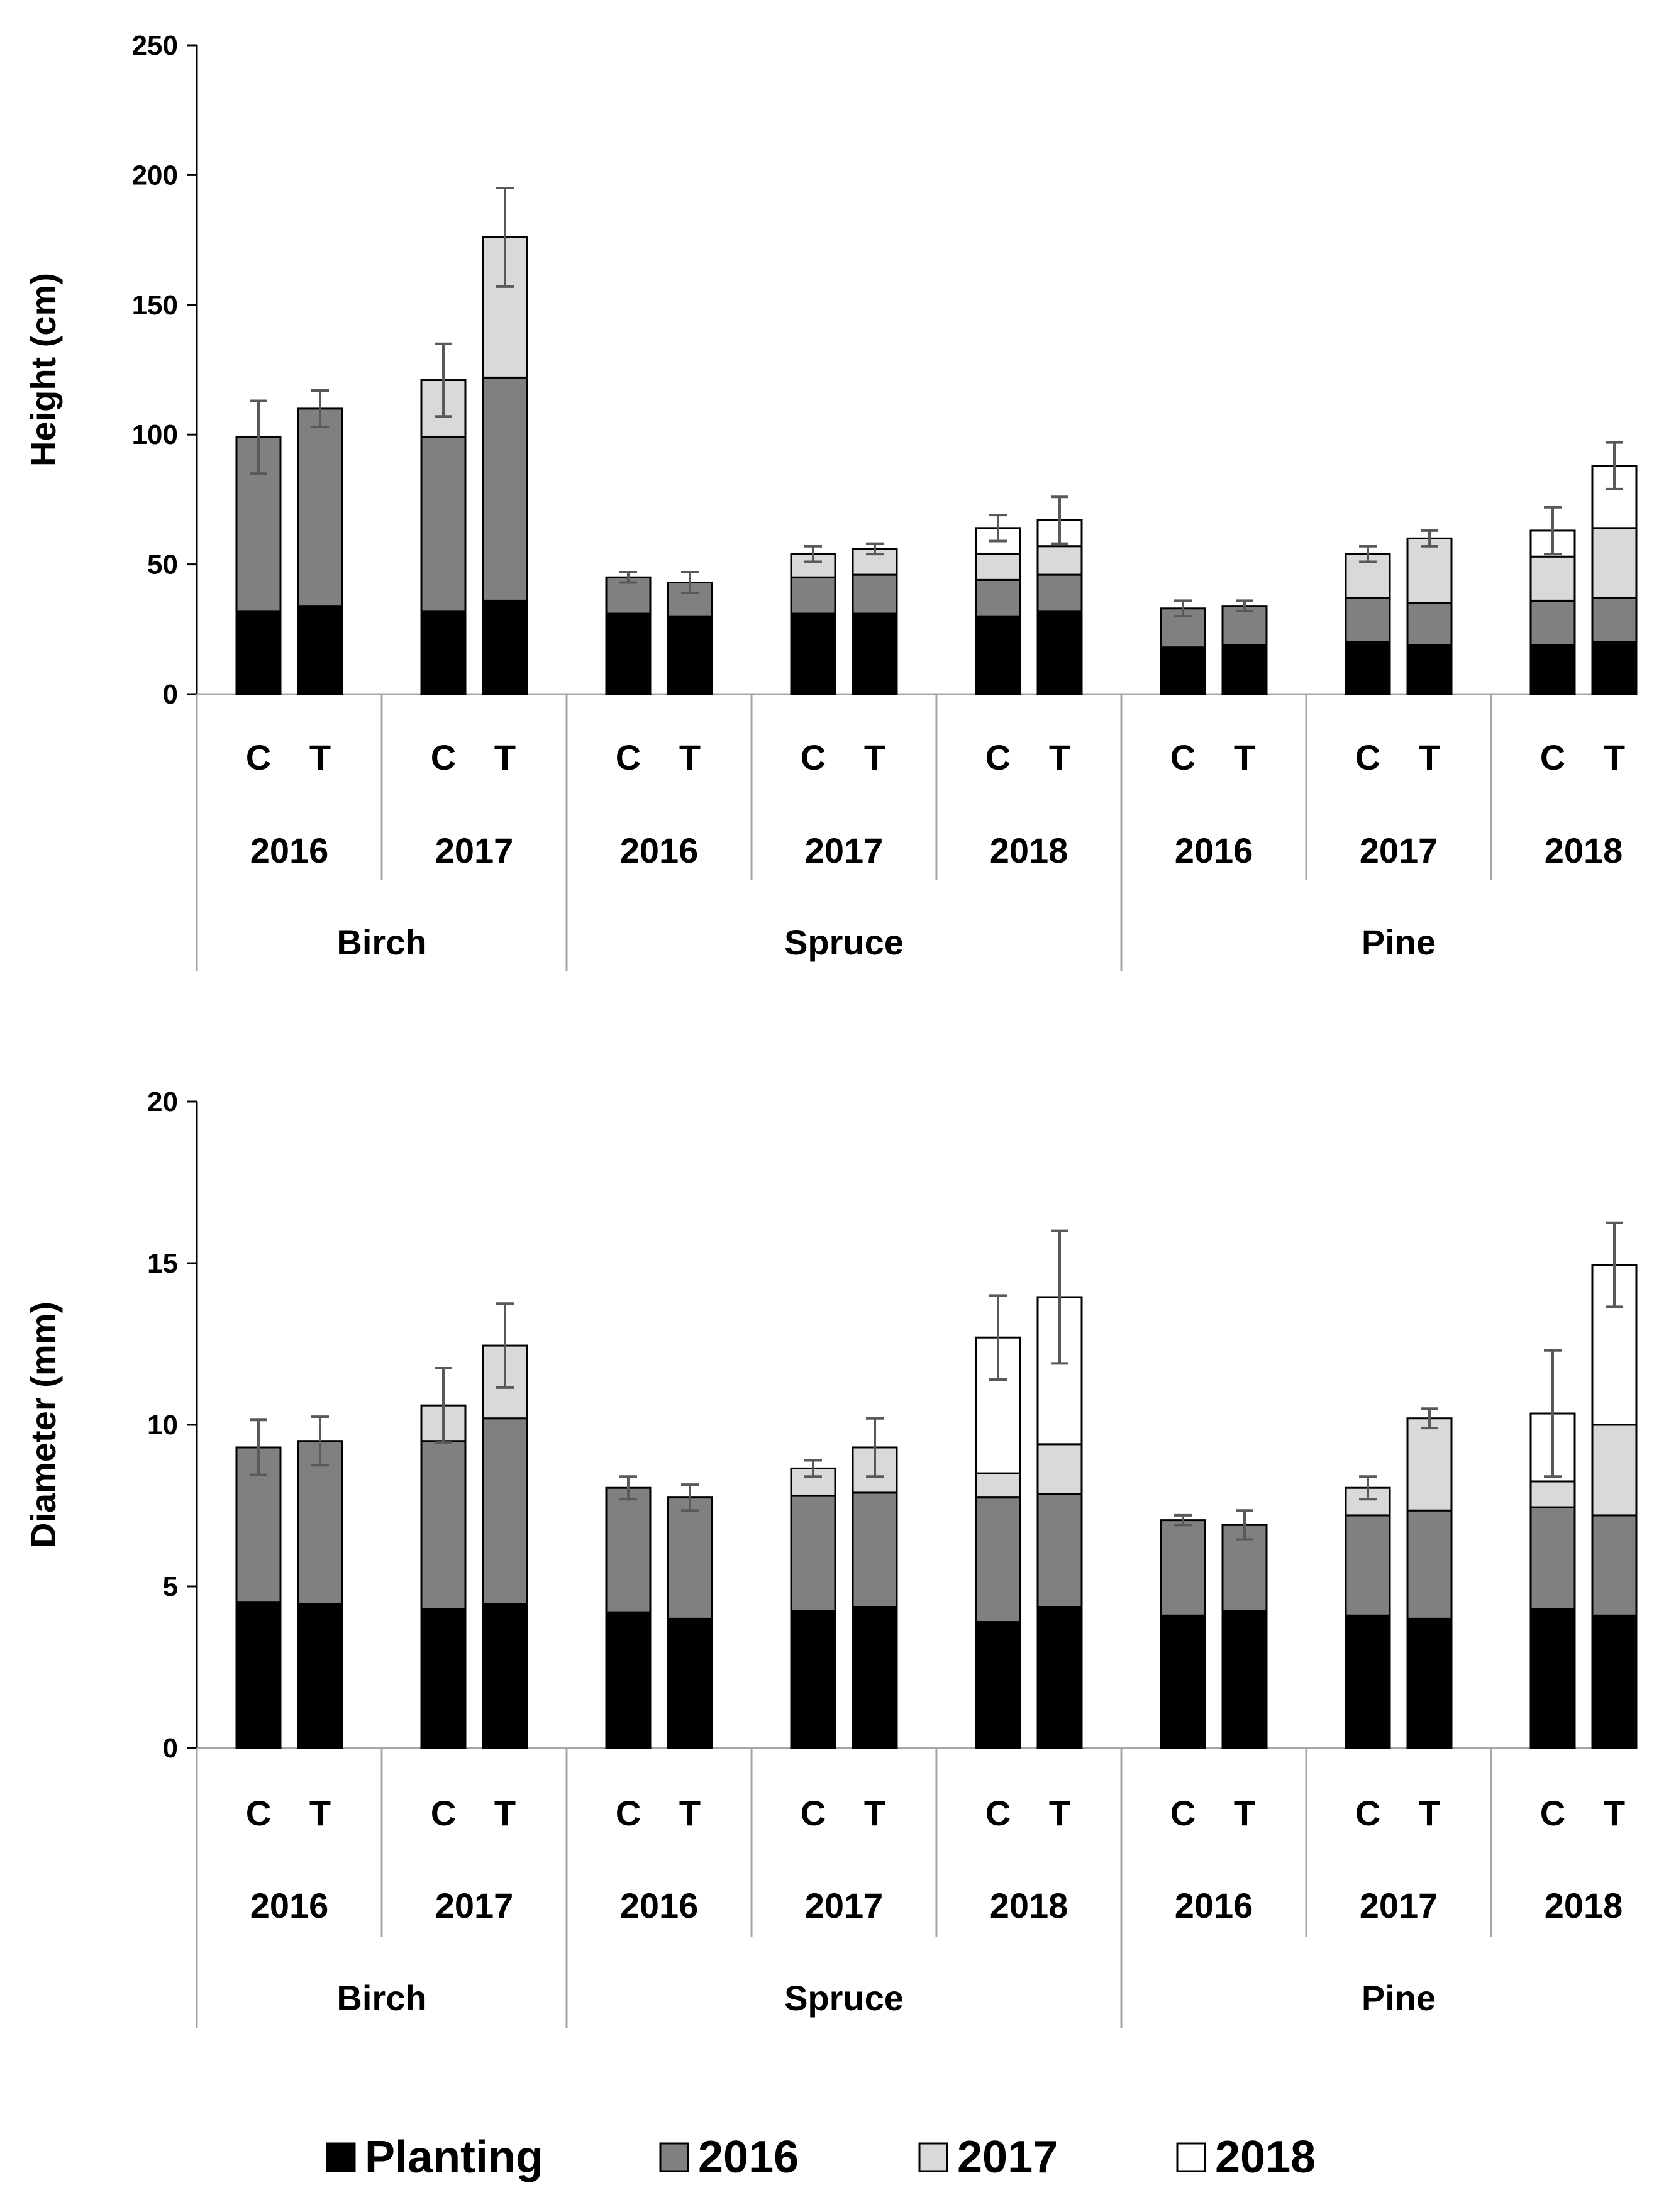 The image size is (1659, 2212). What do you see at coordinates (813, 1679) in the screenshot?
I see `bar-segment-spruce-2017-c-planting` at bounding box center [813, 1679].